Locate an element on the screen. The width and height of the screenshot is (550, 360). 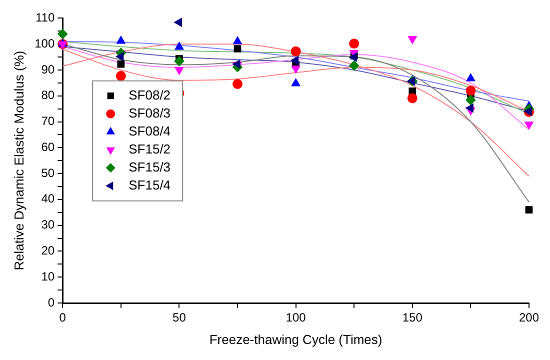
y-tick-label: 40 is located at coordinates (48, 199).